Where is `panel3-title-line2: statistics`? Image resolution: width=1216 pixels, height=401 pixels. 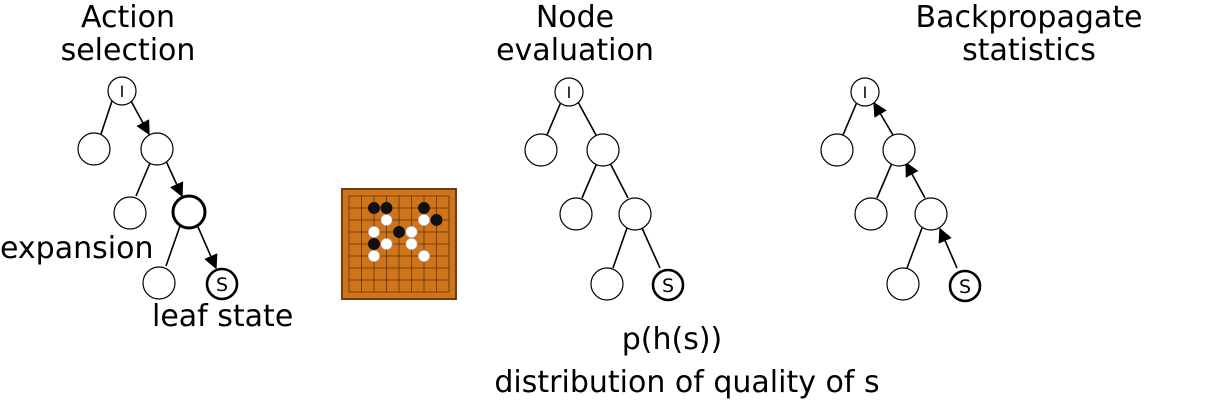 panel3-title-line2: statistics is located at coordinates (1029, 50).